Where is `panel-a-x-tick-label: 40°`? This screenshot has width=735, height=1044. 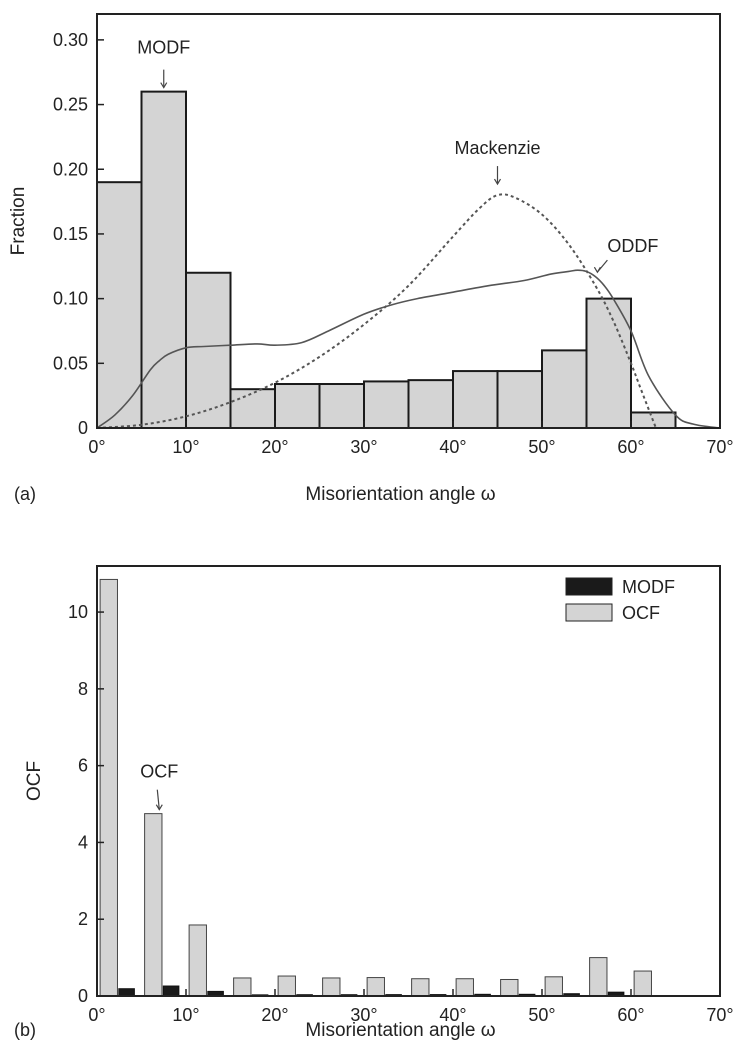 panel-a-x-tick-label: 40° is located at coordinates (452, 447).